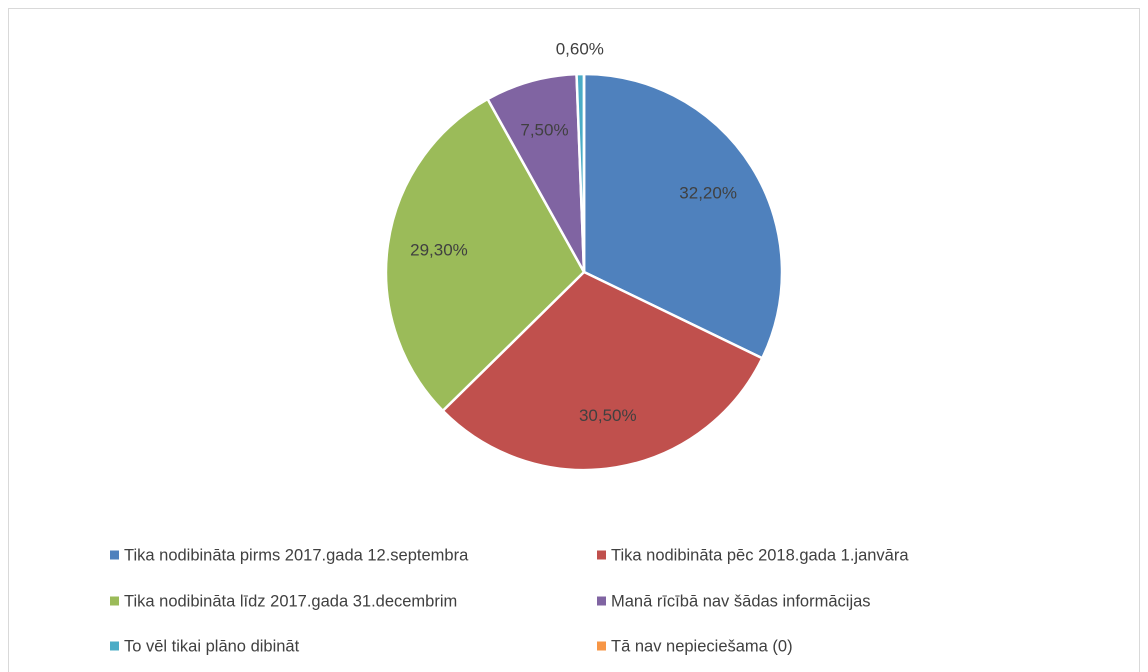 This screenshot has width=1148, height=672. Describe the element at coordinates (212, 646) in the screenshot. I see `legend-label: To vēl tikai plāno dibināt` at that location.